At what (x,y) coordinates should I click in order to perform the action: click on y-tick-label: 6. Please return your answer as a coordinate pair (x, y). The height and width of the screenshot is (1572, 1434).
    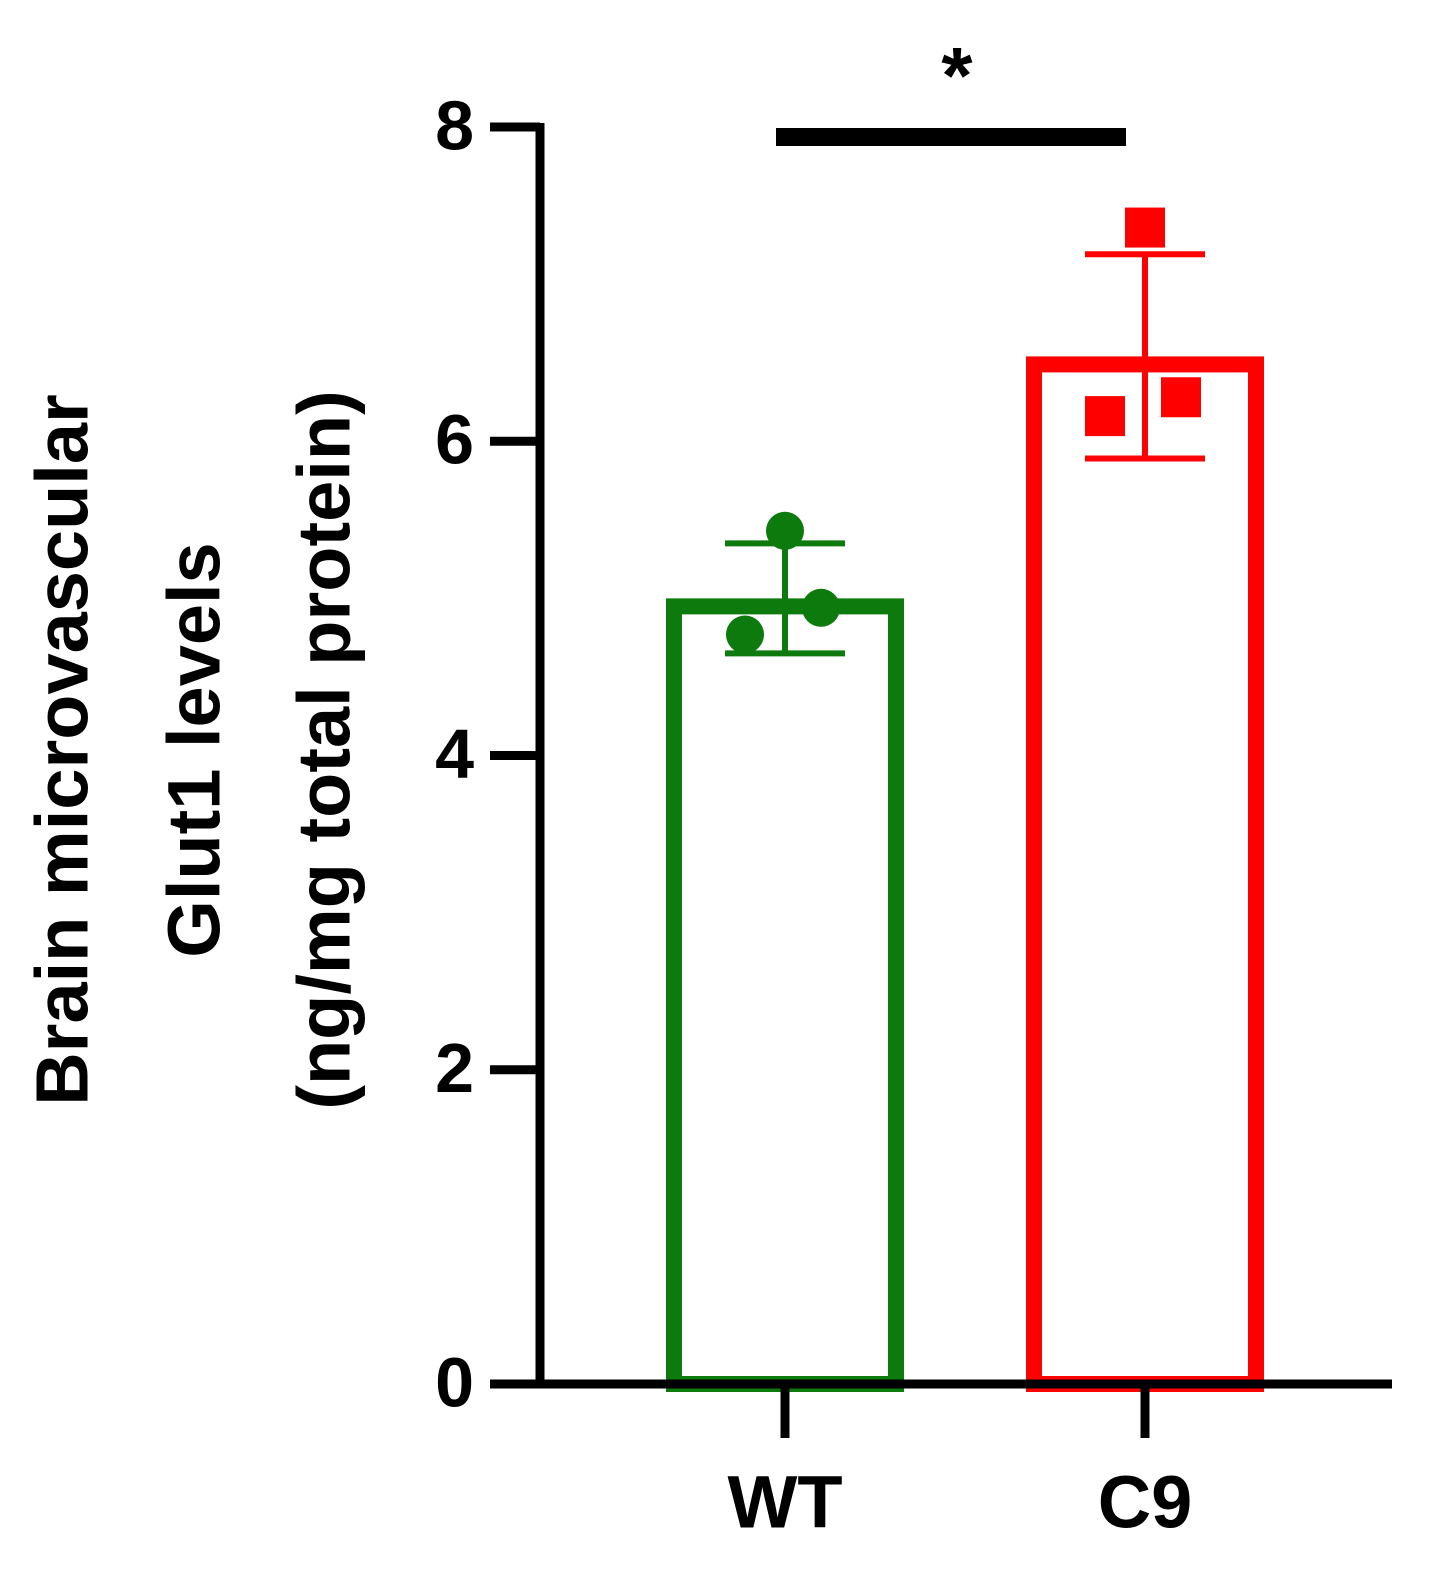
    Looking at the image, I should click on (454, 440).